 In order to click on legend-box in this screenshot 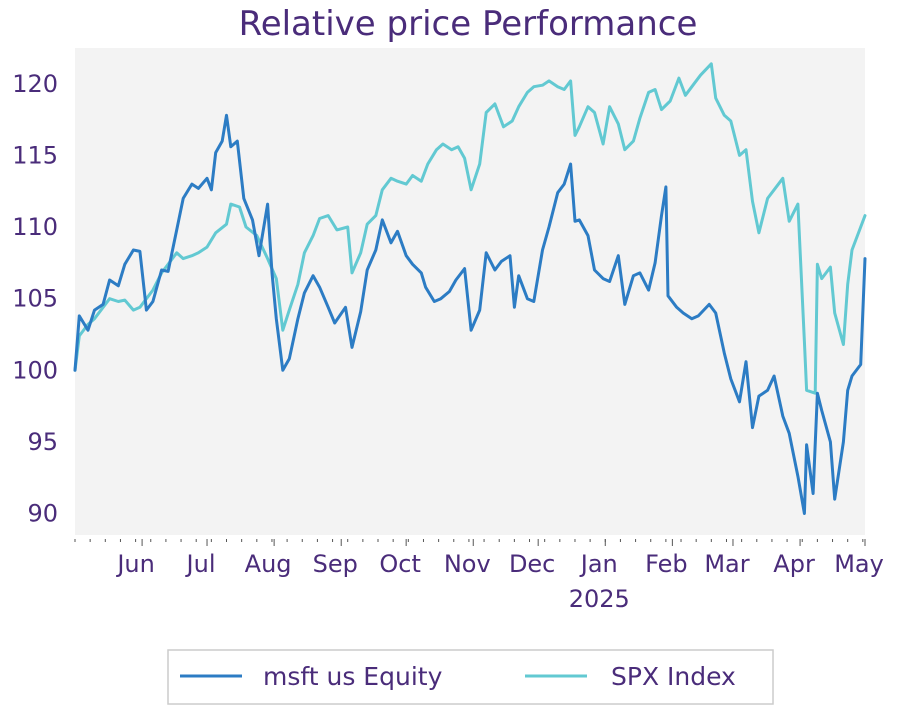, I will do `click(470, 677)`.